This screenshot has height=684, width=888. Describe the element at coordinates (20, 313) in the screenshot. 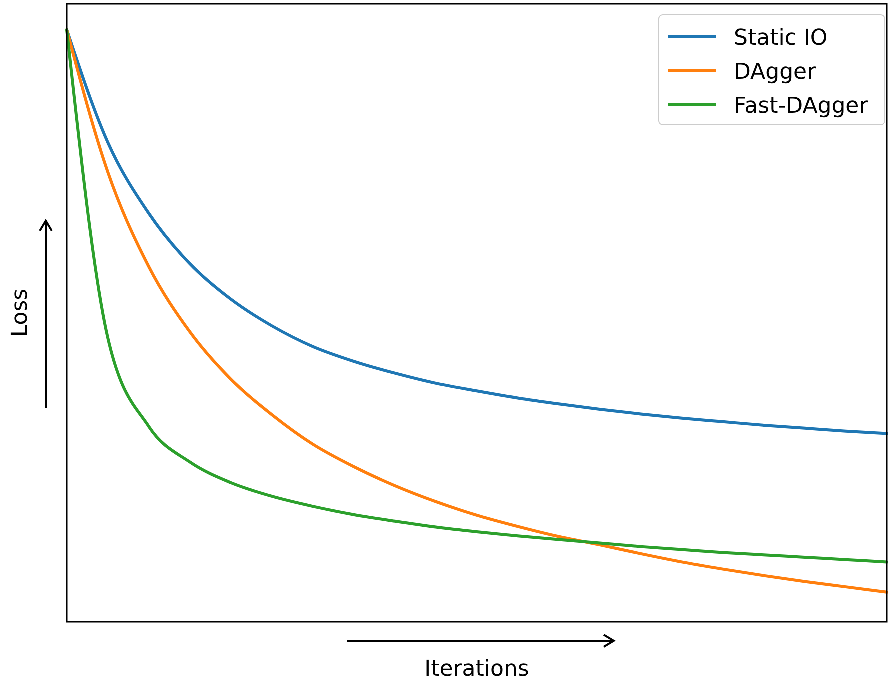

I see `y-axis-title: Loss` at that location.